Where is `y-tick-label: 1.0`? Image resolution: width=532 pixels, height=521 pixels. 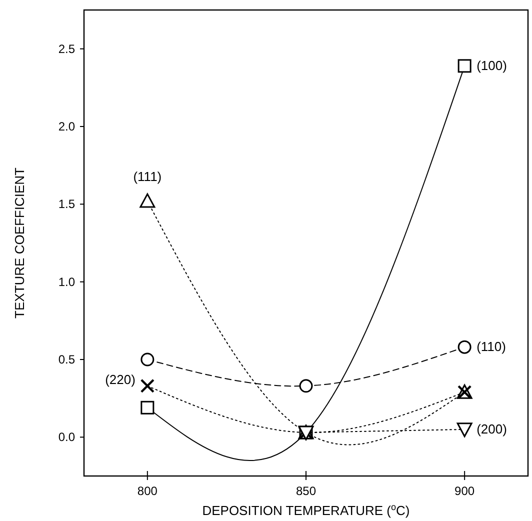
y-tick-label: 1.0 is located at coordinates (67, 281).